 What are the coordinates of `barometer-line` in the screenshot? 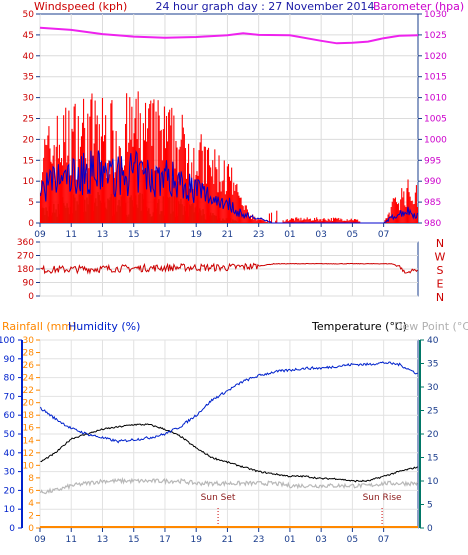 It's located at (229, 35).